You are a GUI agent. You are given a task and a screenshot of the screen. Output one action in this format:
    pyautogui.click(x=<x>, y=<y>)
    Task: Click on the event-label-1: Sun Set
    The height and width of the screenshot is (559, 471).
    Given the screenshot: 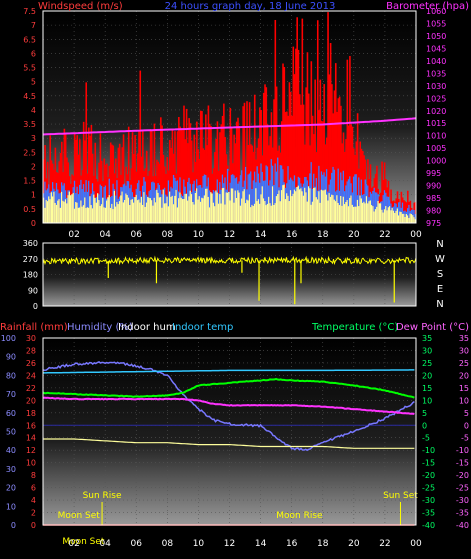 What is the action you would take?
    pyautogui.click(x=400, y=496)
    